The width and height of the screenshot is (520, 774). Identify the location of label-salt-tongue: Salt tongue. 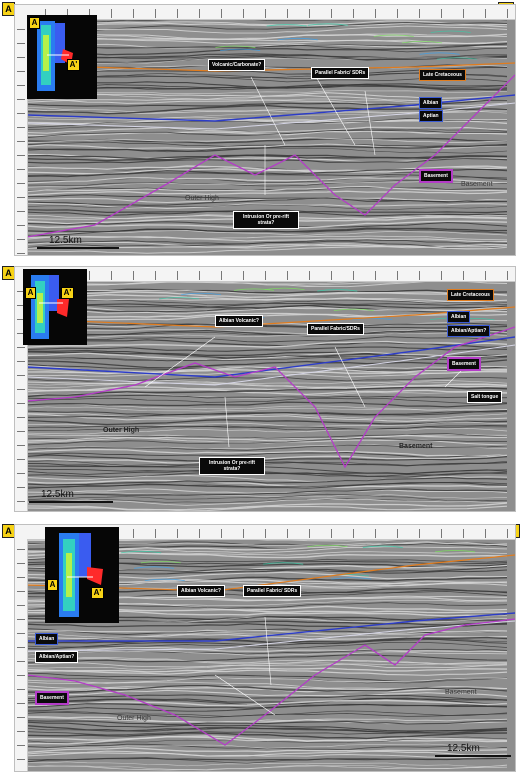
(485, 397).